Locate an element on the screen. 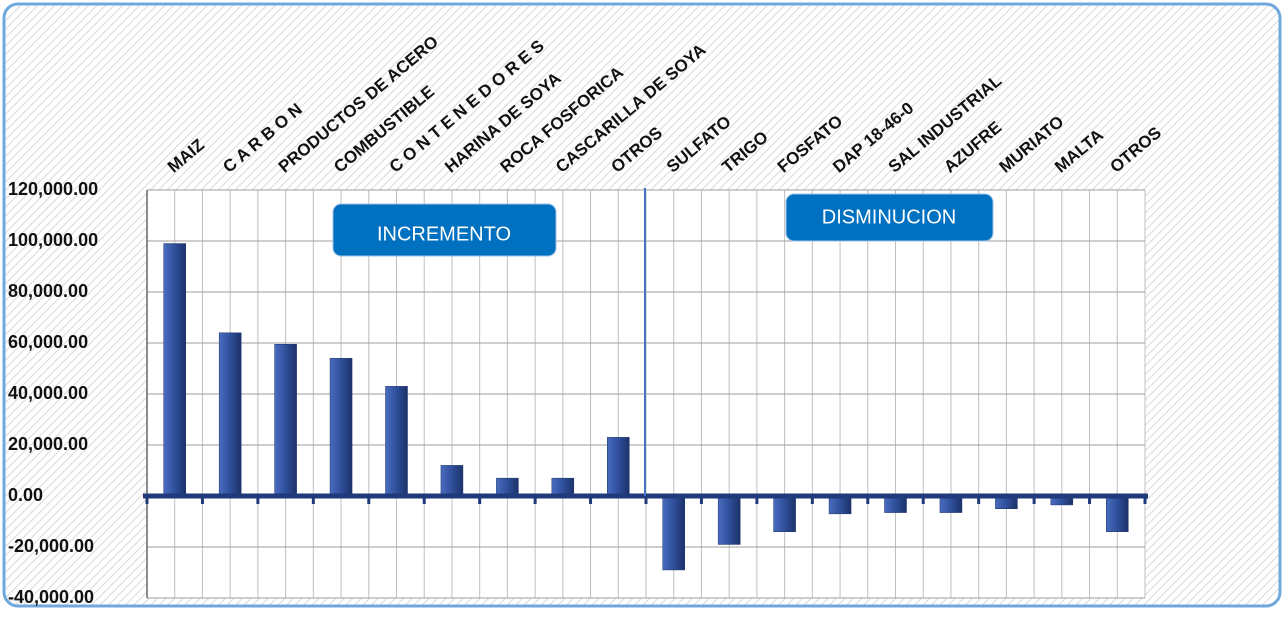 The height and width of the screenshot is (617, 1286). annotation: INCREMENTO is located at coordinates (444, 234).